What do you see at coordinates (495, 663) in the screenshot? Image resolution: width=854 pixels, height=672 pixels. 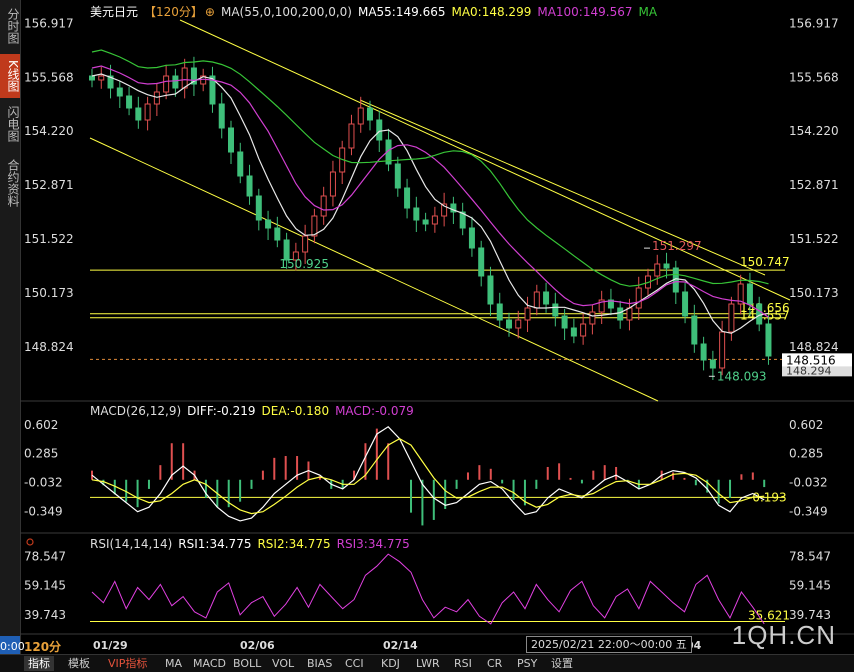 I see `tab-cr: CR` at bounding box center [495, 663].